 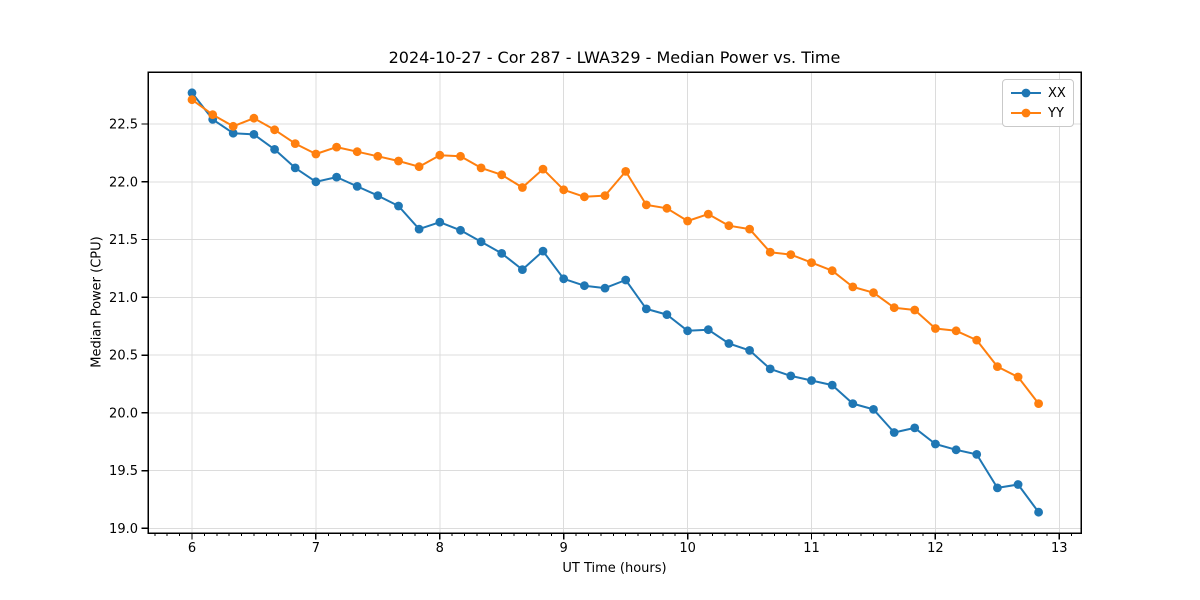 I want to click on x-axis-label: UT Time (hours), so click(x=614, y=568).